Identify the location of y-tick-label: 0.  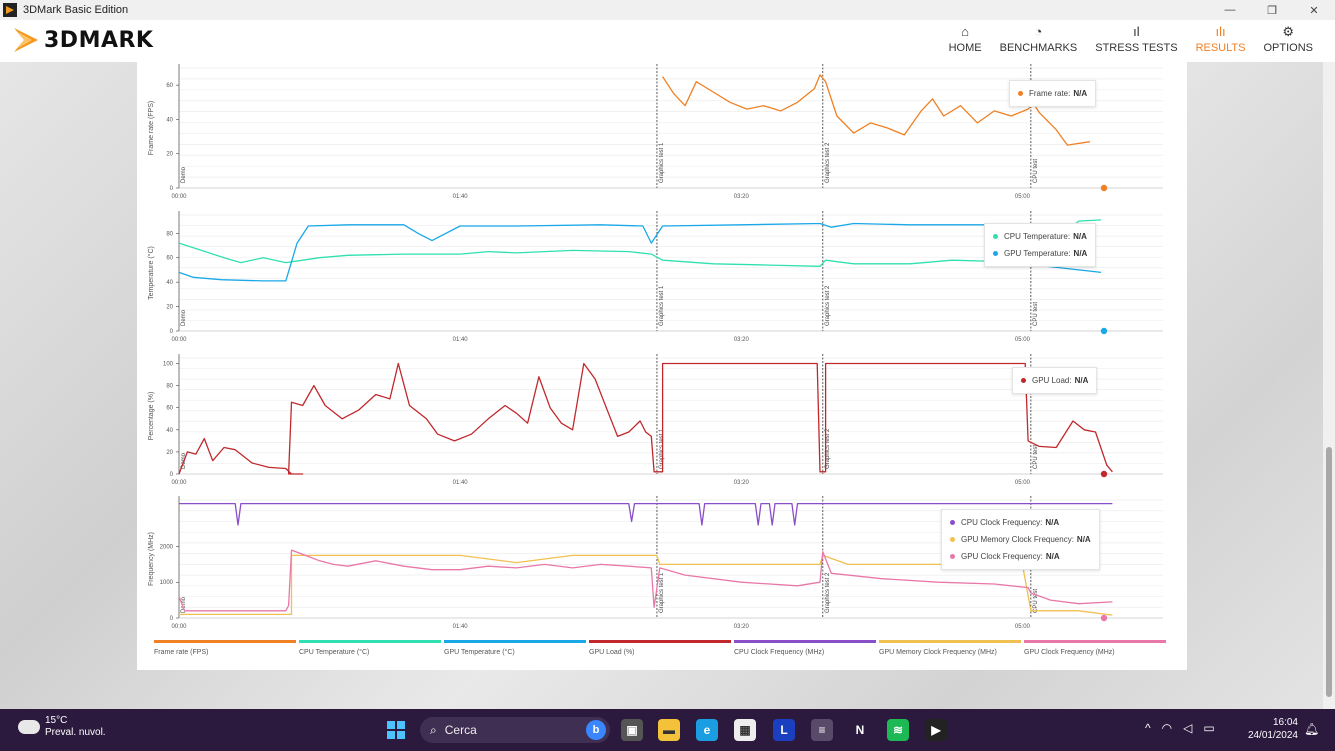
(172, 475).